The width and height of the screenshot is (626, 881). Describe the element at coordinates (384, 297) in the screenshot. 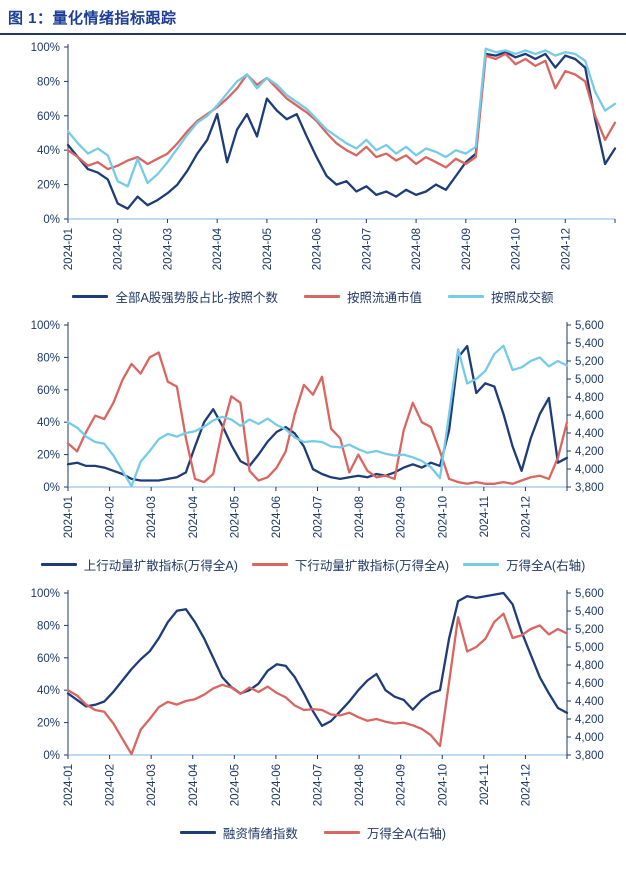

I see `legend-label: 按照流通市值` at that location.